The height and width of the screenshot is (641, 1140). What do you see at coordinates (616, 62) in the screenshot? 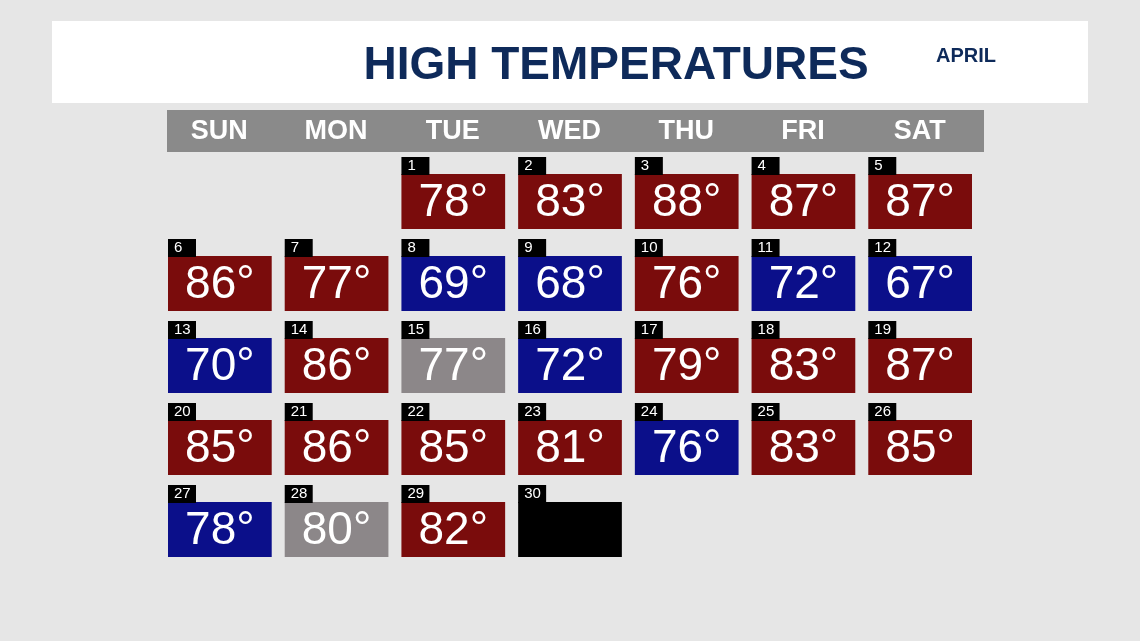
I see `chart-title: HIGH TEMPERATURES` at bounding box center [616, 62].